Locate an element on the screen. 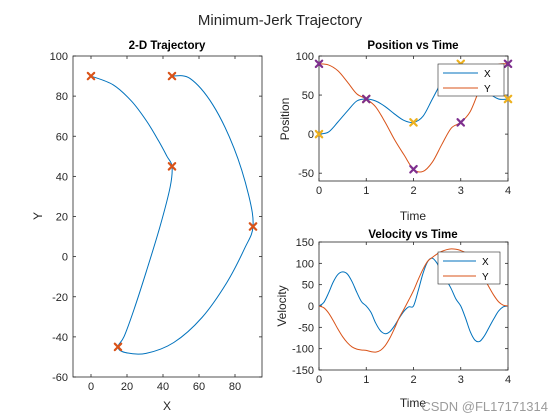 This screenshot has width=560, height=420. vel-ytick-label: -50 is located at coordinates (306, 328).